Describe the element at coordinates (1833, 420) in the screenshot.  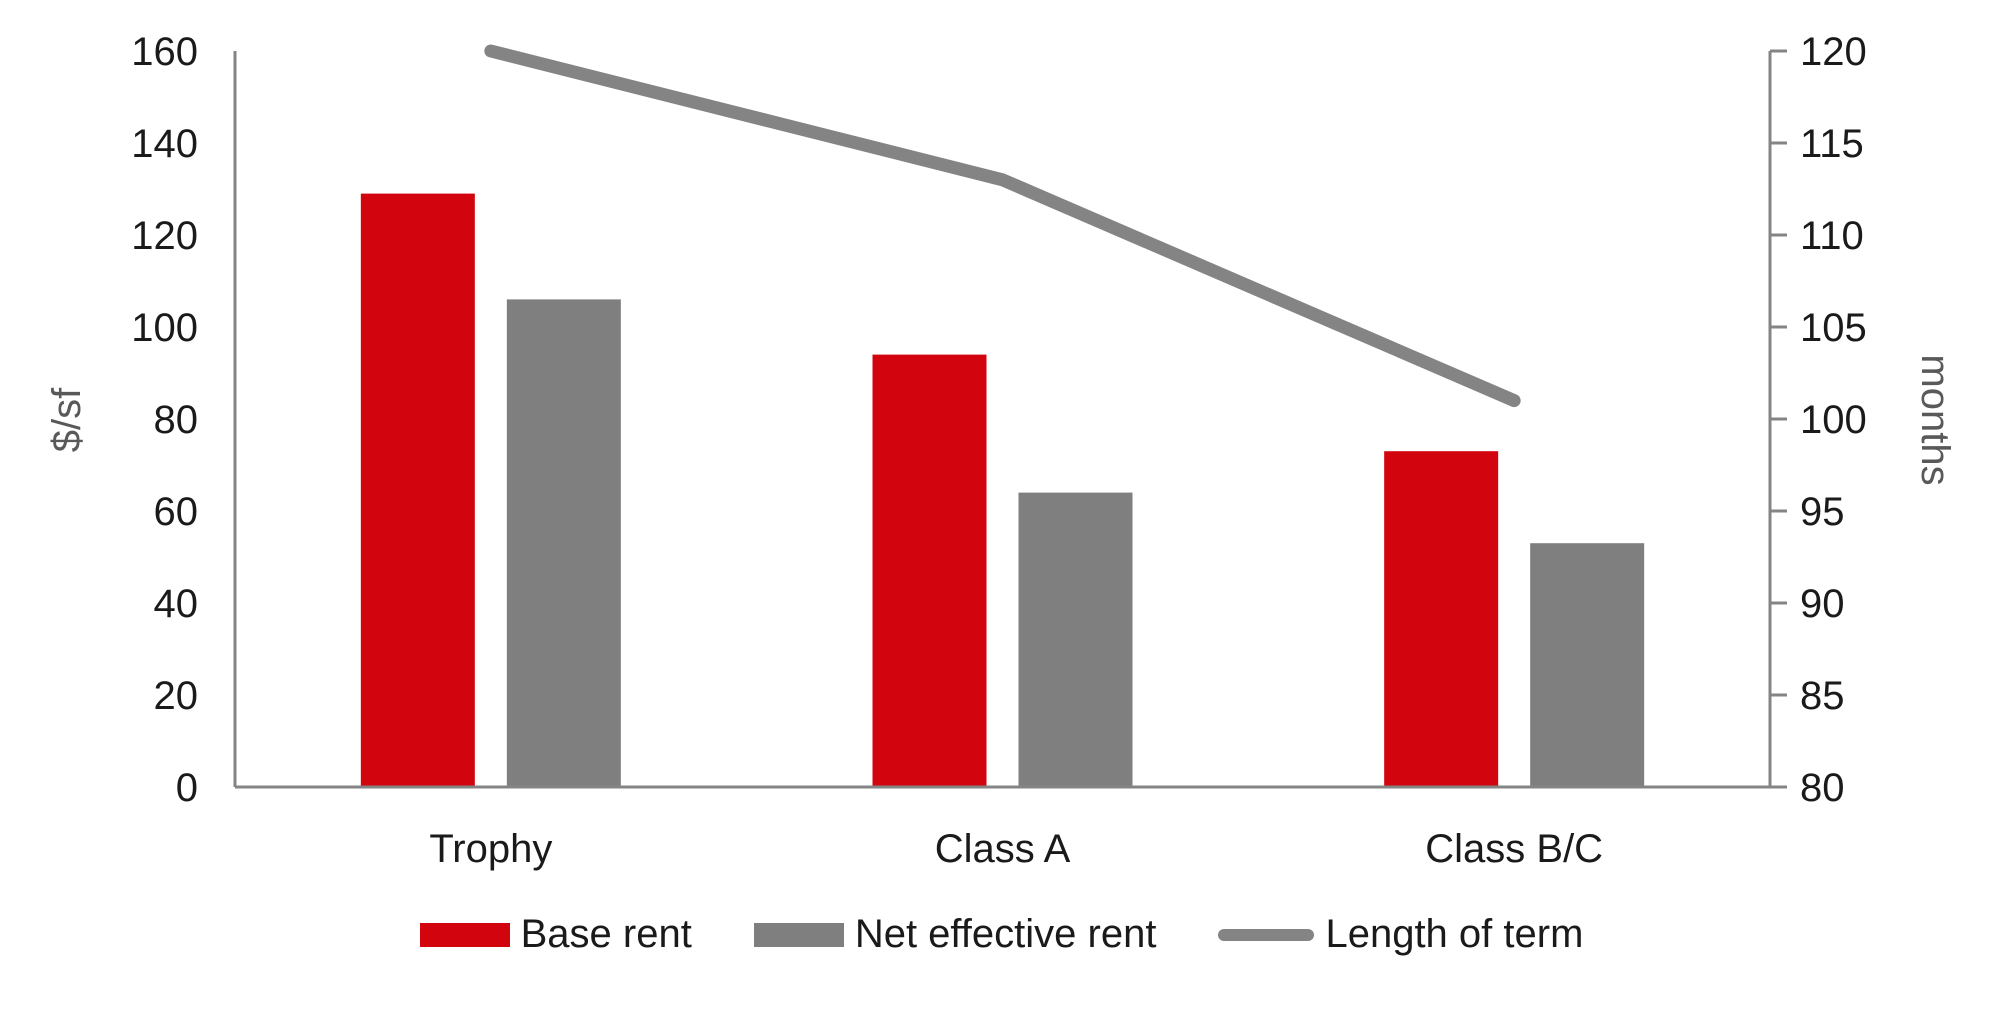
I see `right-axis-tick-label-100: 100` at that location.